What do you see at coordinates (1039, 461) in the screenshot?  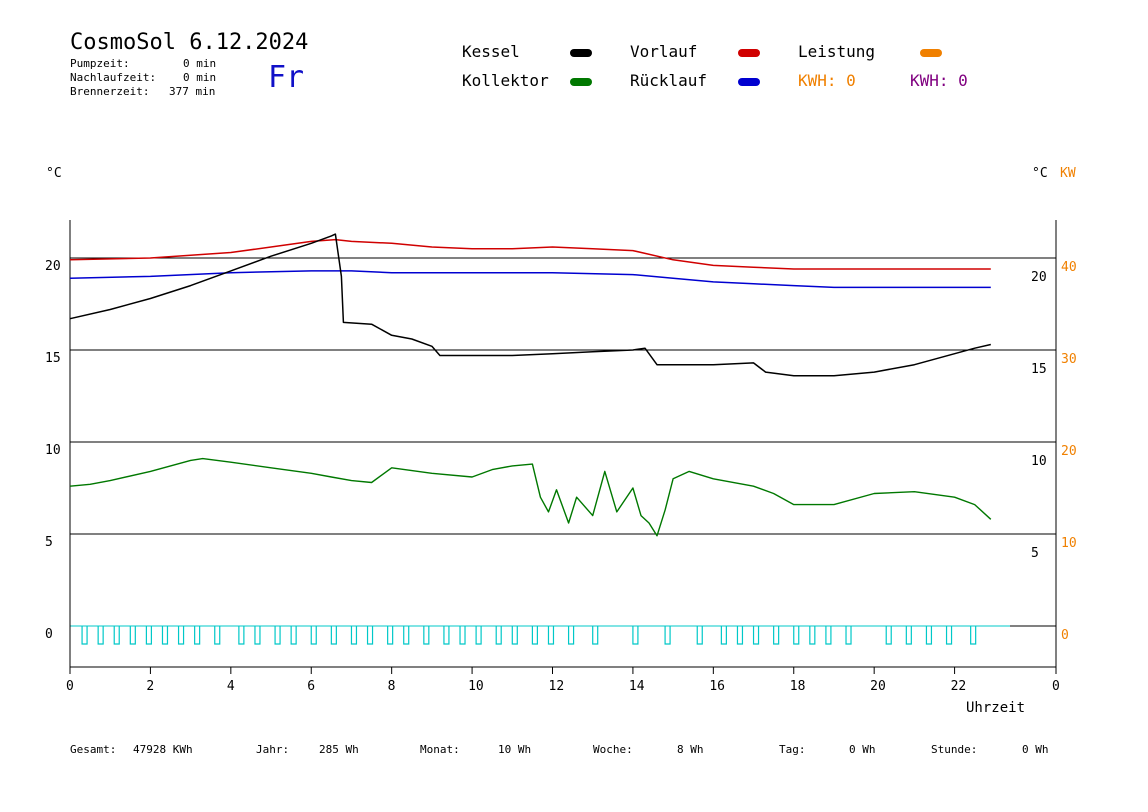 I see `y-tick-label-right: 10` at bounding box center [1039, 461].